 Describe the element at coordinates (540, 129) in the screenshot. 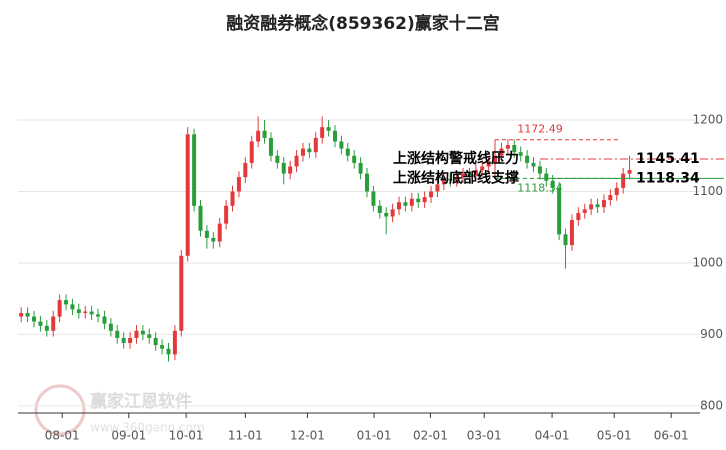

I see `marker-label: 1172.49` at that location.